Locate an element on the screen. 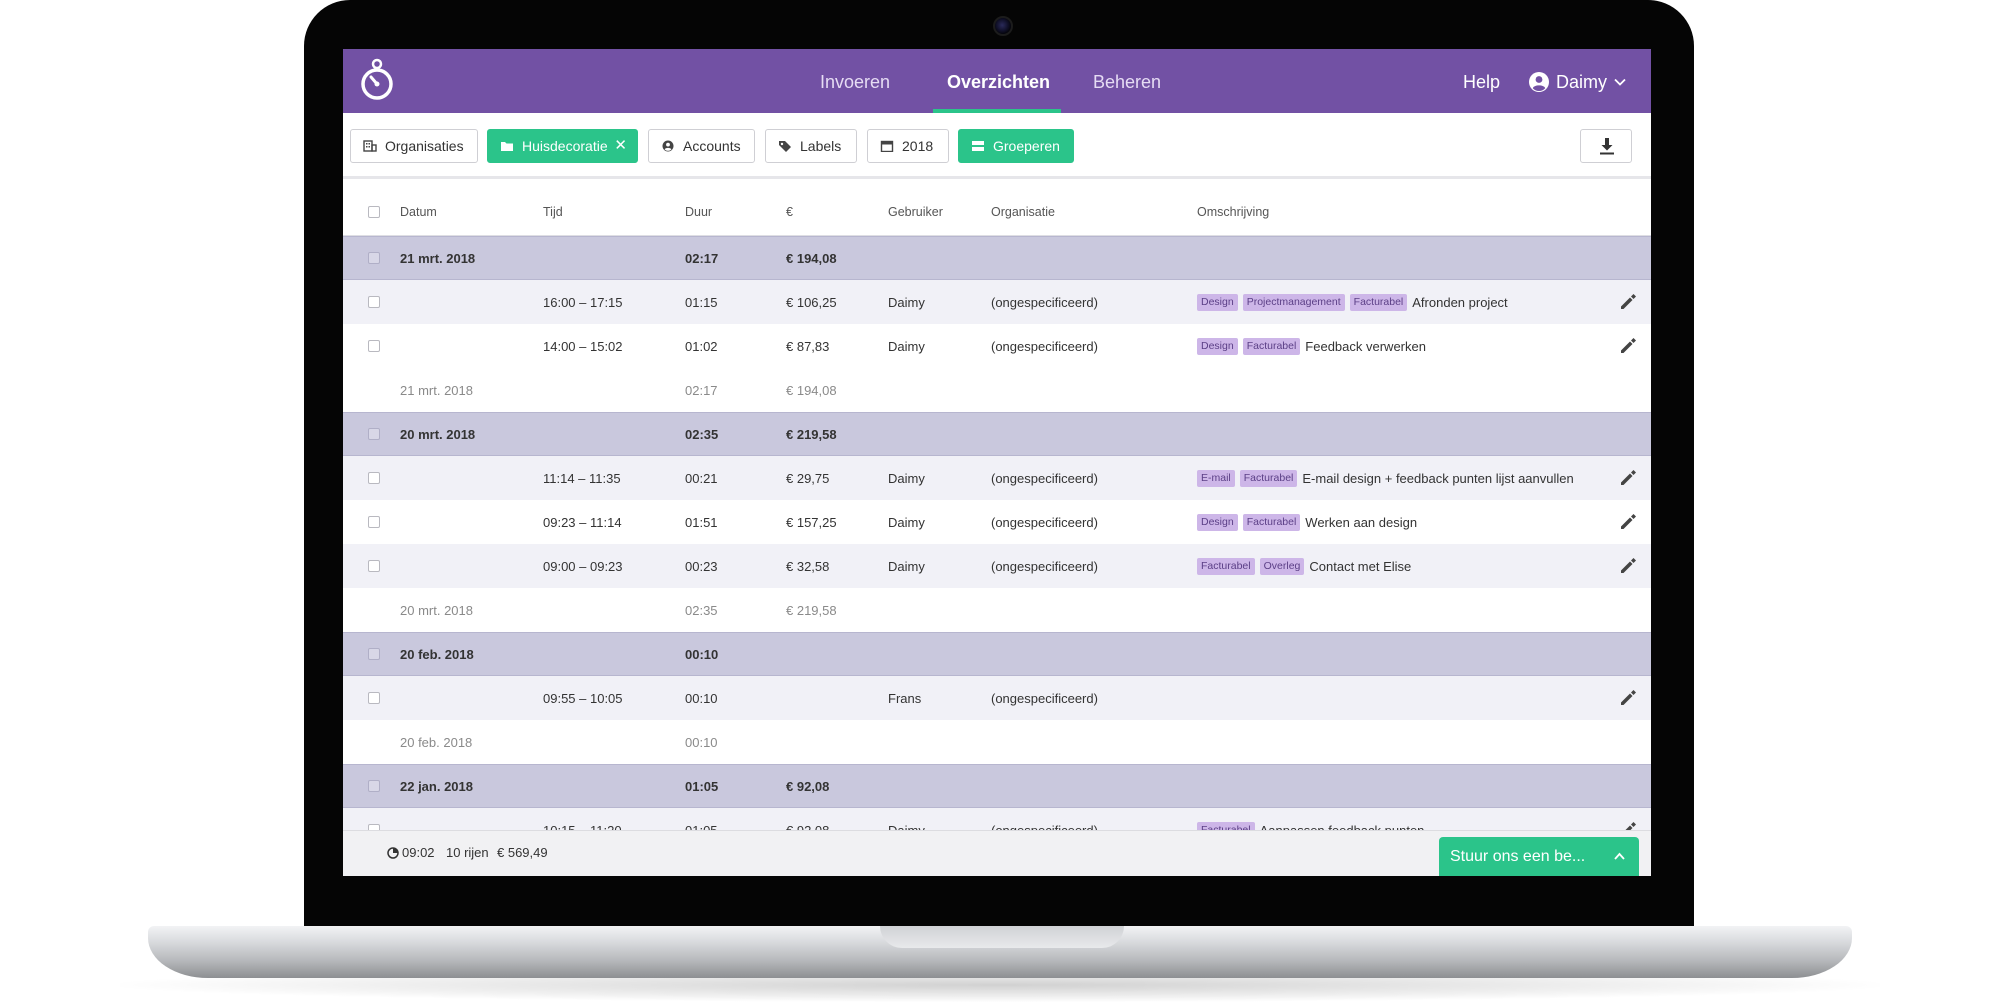 Image resolution: width=2000 pixels, height=1002 pixels. entry-description-text: Contact met Elise is located at coordinates (1360, 566).